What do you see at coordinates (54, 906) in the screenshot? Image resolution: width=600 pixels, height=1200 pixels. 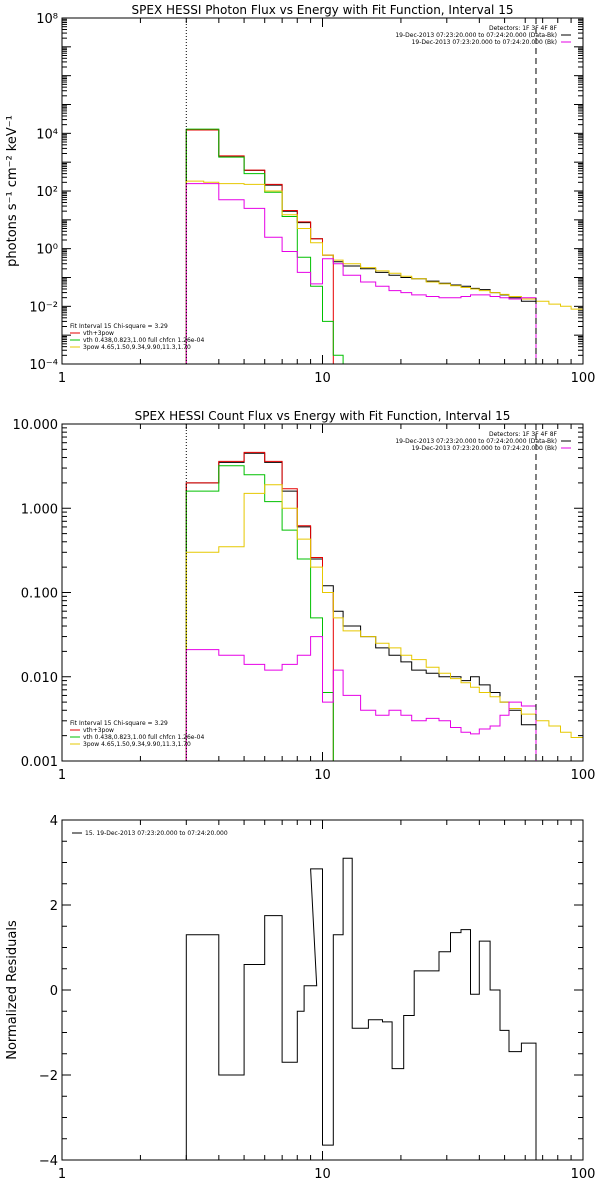 I see `y-tick-label: 2` at bounding box center [54, 906].